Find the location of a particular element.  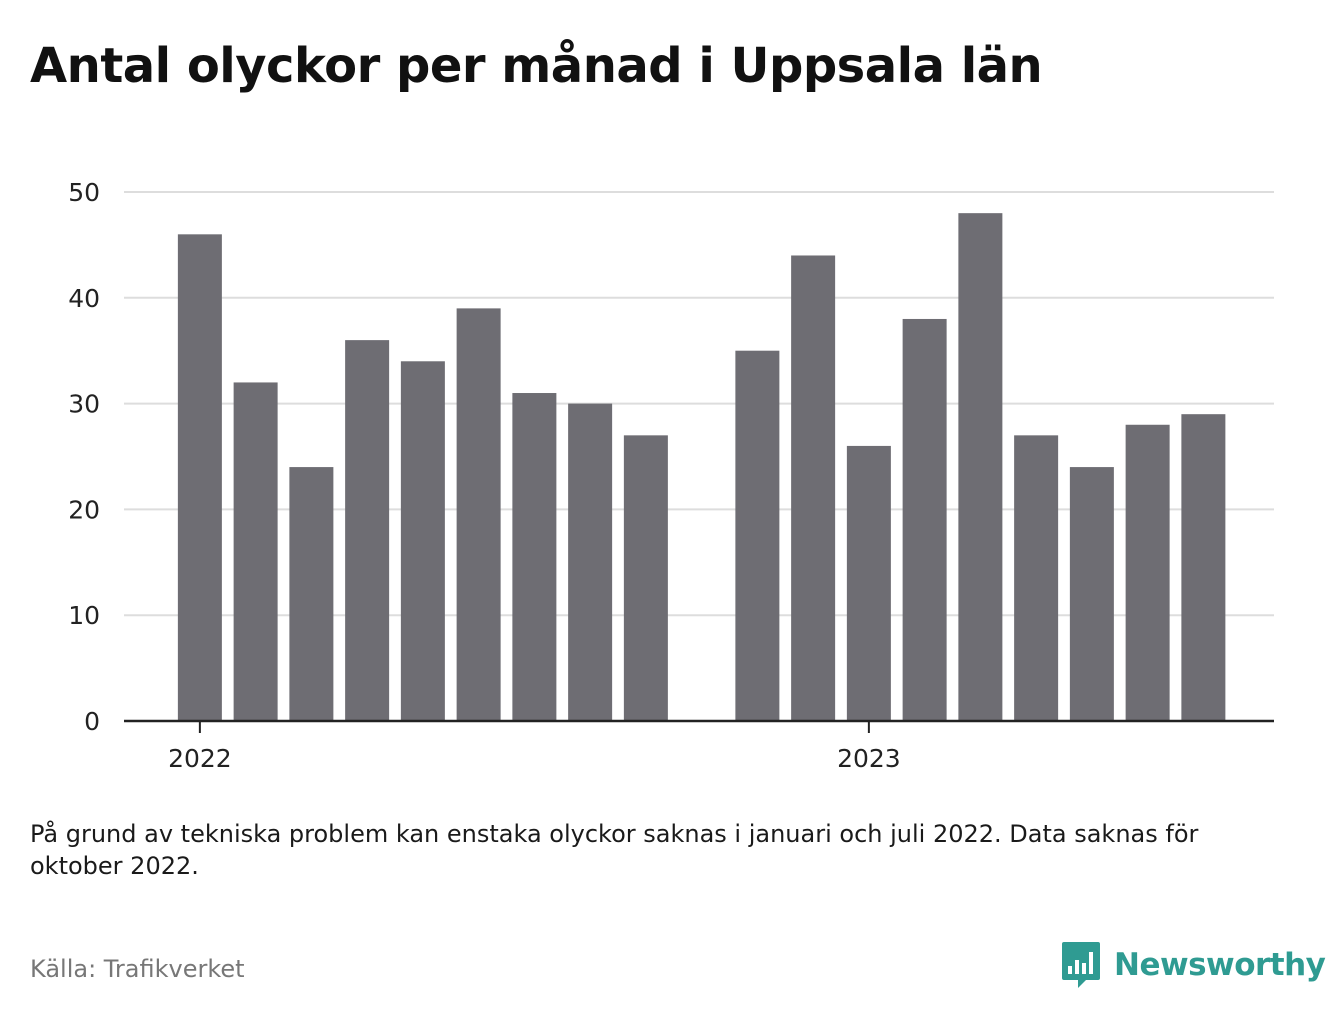

y-tick-label: 40 is located at coordinates (84, 298).